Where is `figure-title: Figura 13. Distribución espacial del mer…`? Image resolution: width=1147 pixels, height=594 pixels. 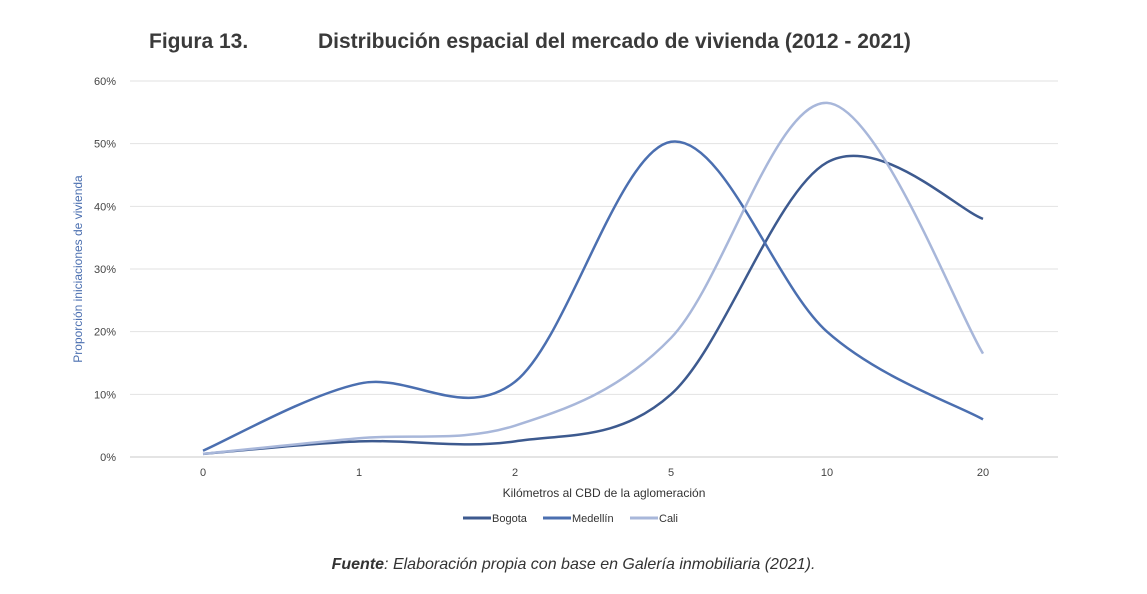
figure-title: Figura 13. Distribución espacial del mer… is located at coordinates (573, 45).